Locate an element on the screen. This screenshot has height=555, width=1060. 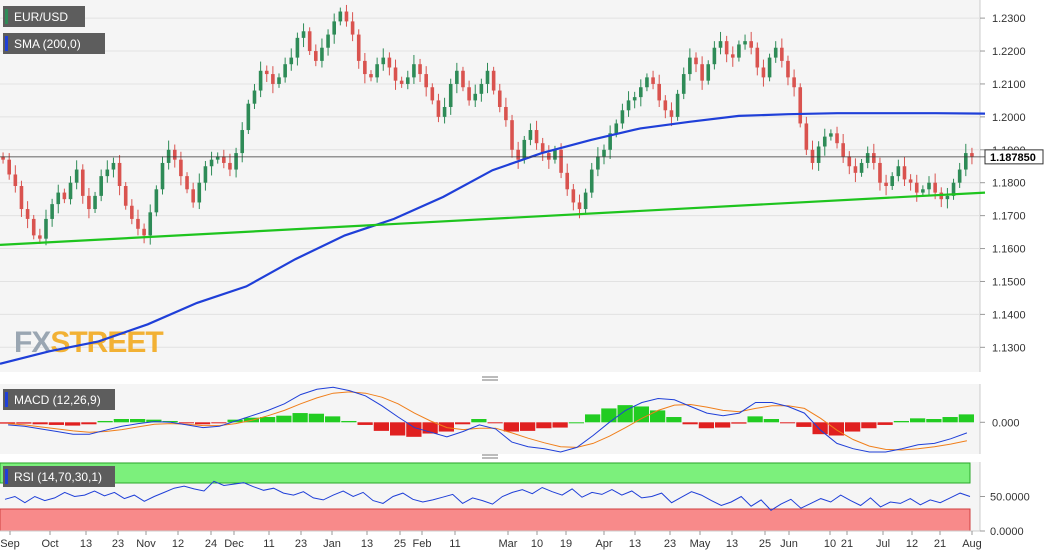
macd-lines is located at coordinates (488, 419).